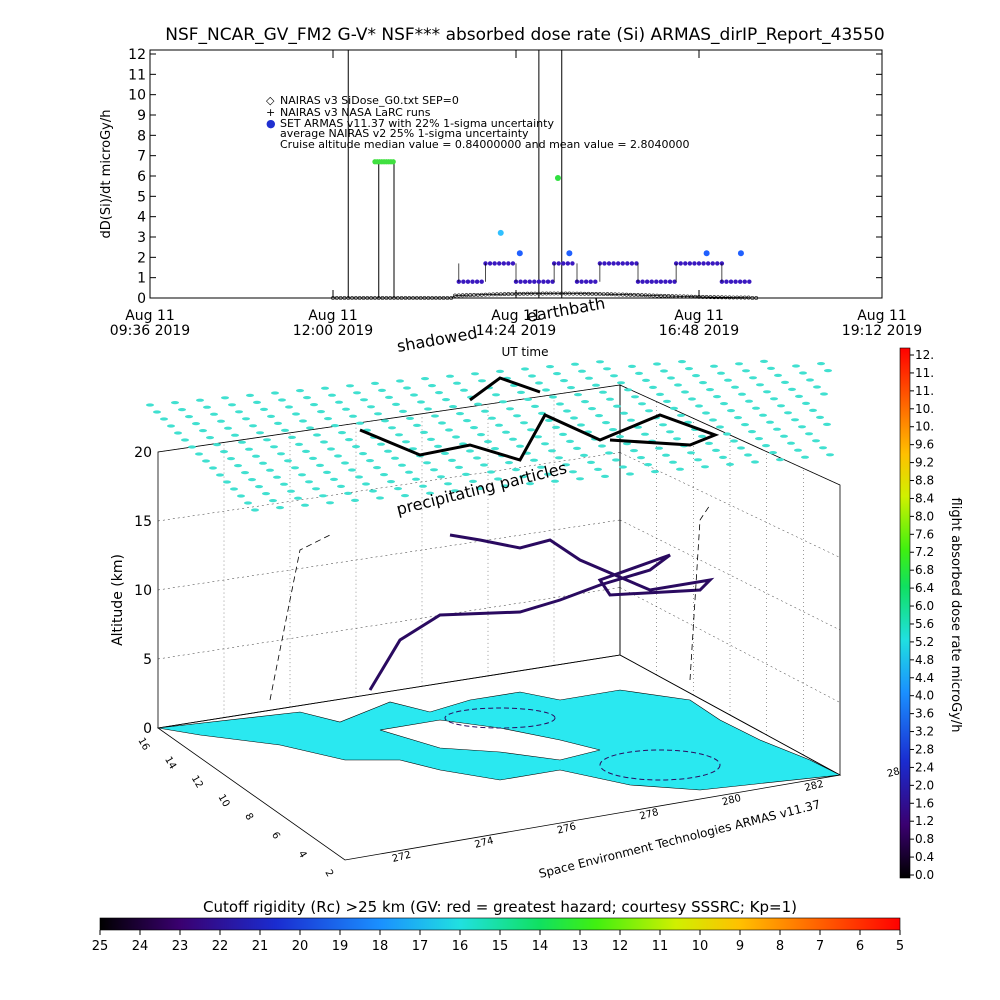  Describe the element at coordinates (660, 765) in the screenshot. I see `rigidity-contour` at that location.